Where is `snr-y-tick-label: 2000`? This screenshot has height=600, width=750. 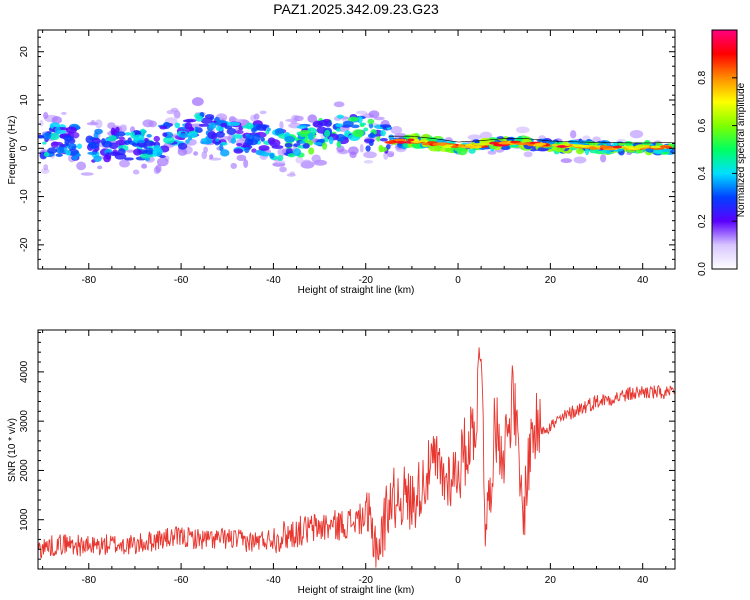
snr-y-tick-label: 2000 is located at coordinates (24, 470).